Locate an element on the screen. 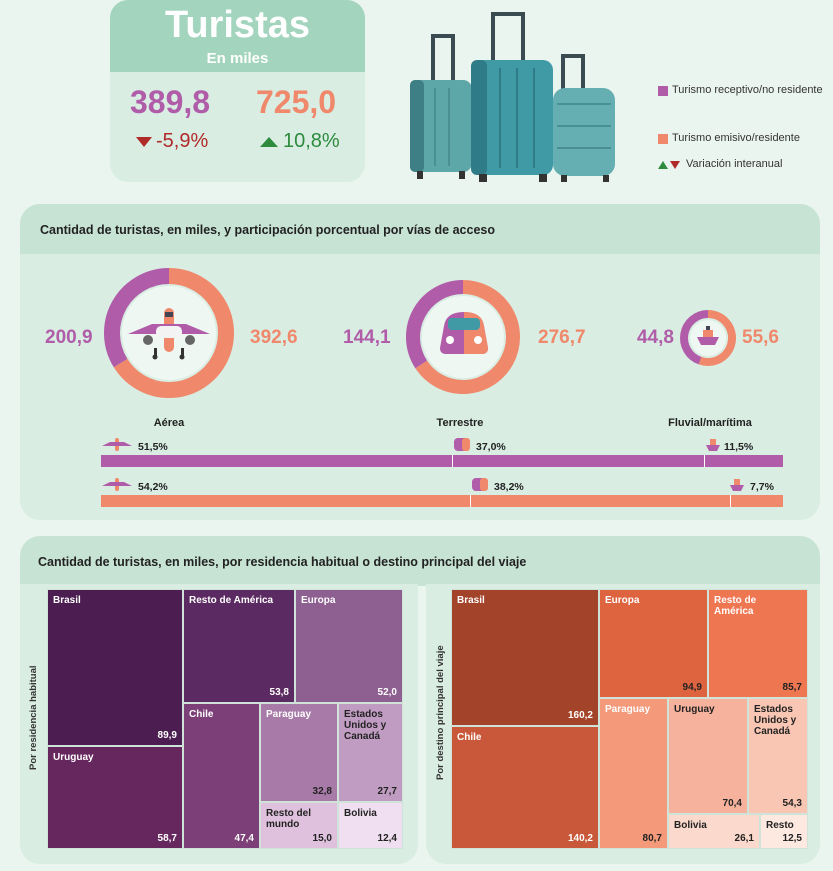 This screenshot has width=833, height=871. receptivo-variation: -5,9% is located at coordinates (182, 141).